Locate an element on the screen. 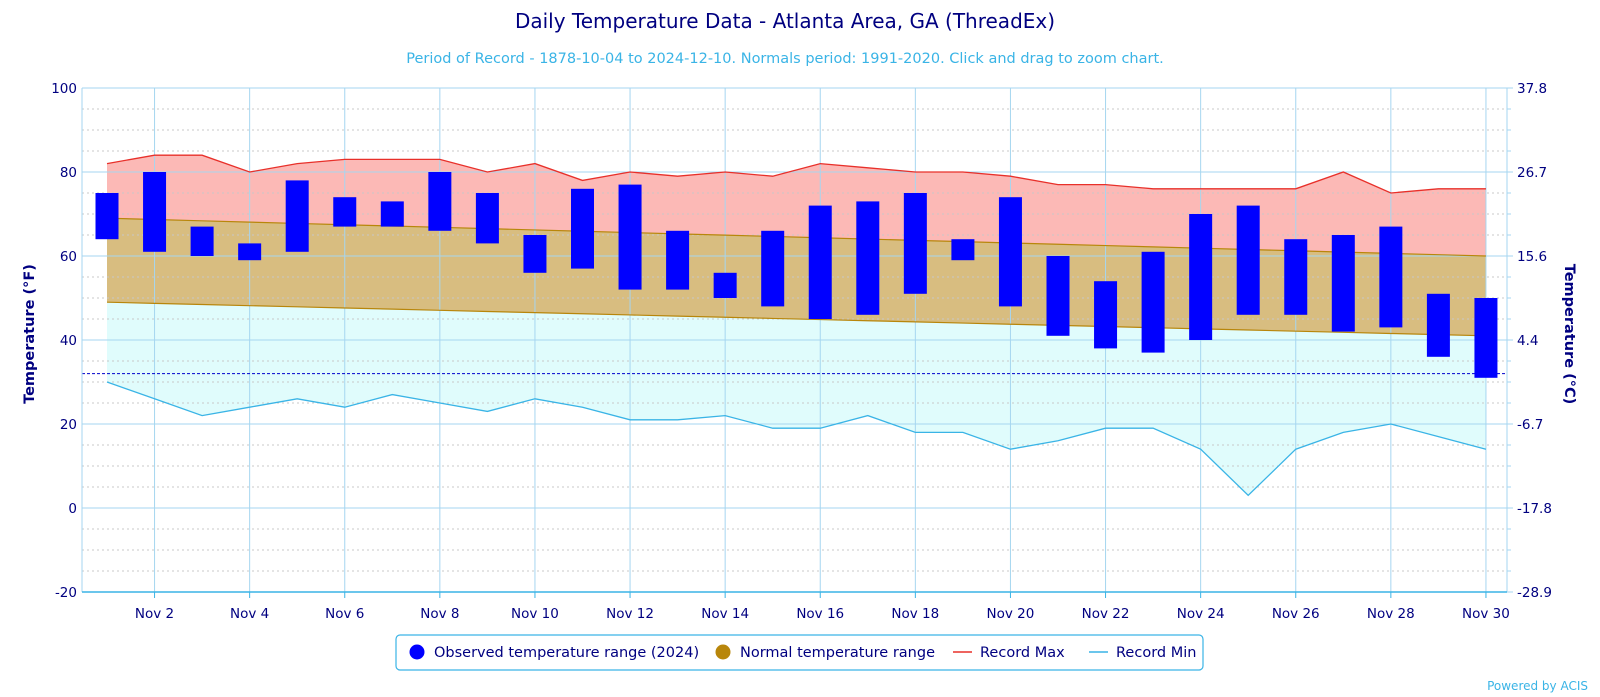 The height and width of the screenshot is (697, 1600). y-tick-label-right: 37.8 is located at coordinates (1532, 89).